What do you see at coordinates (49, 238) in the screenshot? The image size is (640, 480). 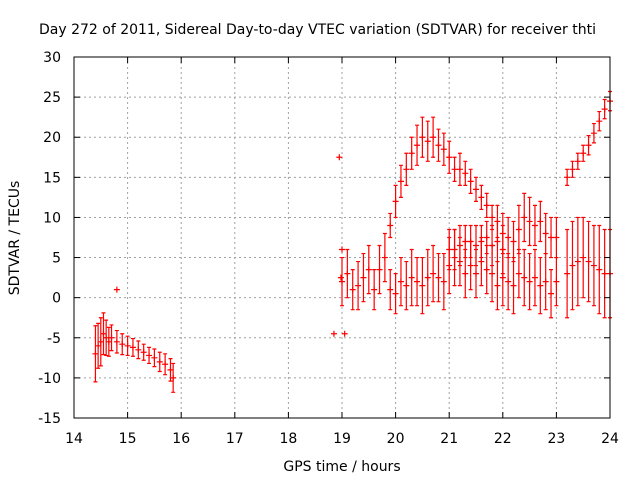 I see `y-tick-labels: -15 -10 -5 0 5 10 15 20 25 30` at bounding box center [49, 238].